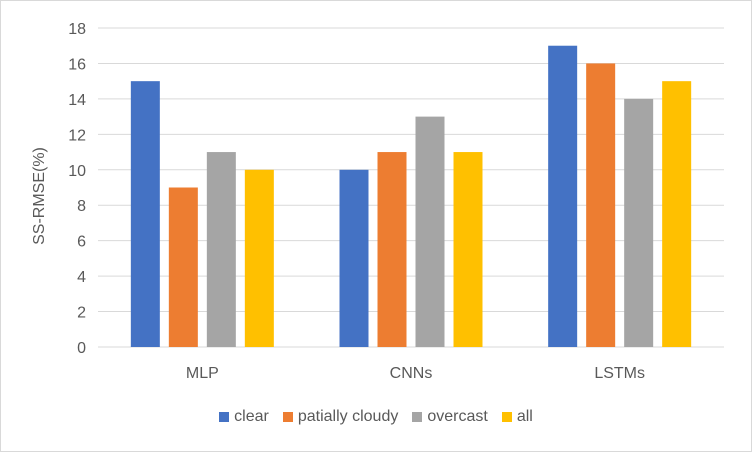 The width and height of the screenshot is (752, 452). I want to click on x-tick-labels: MLP CNNs LSTMs, so click(415, 373).